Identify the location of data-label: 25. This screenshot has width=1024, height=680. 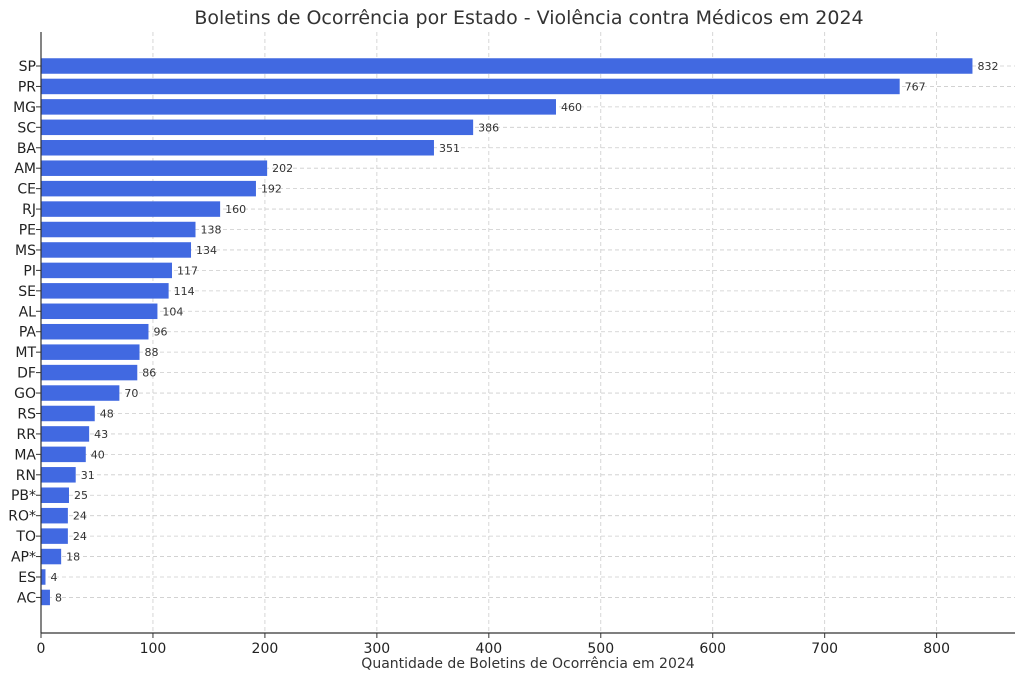
(81, 495).